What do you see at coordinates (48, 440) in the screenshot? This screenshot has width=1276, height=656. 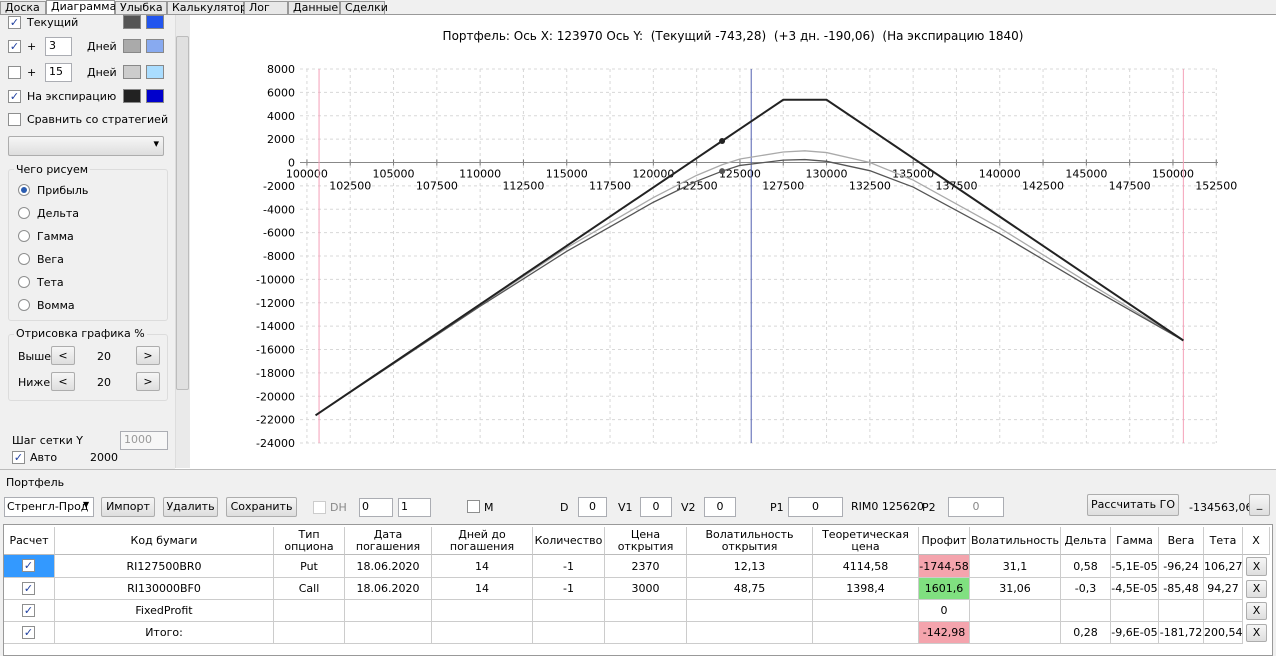 I see `grid-step-label: Шаг сетки Y` at bounding box center [48, 440].